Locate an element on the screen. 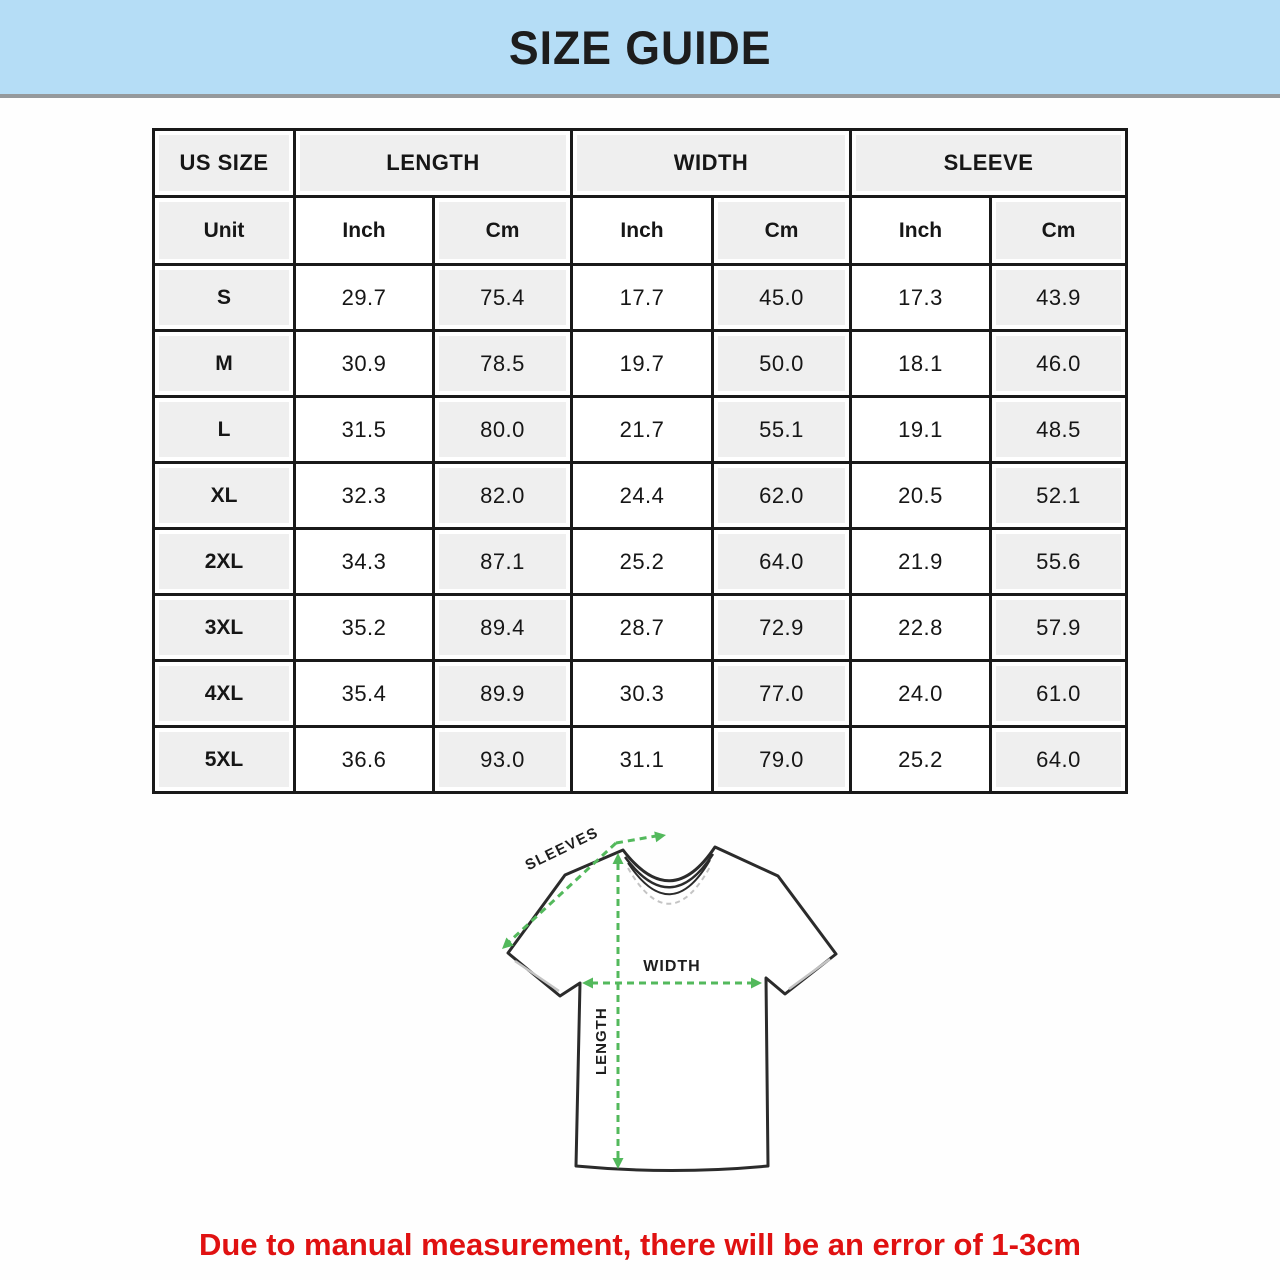 This screenshot has height=1280, width=1280. value-cell: 17.7 is located at coordinates (642, 297).